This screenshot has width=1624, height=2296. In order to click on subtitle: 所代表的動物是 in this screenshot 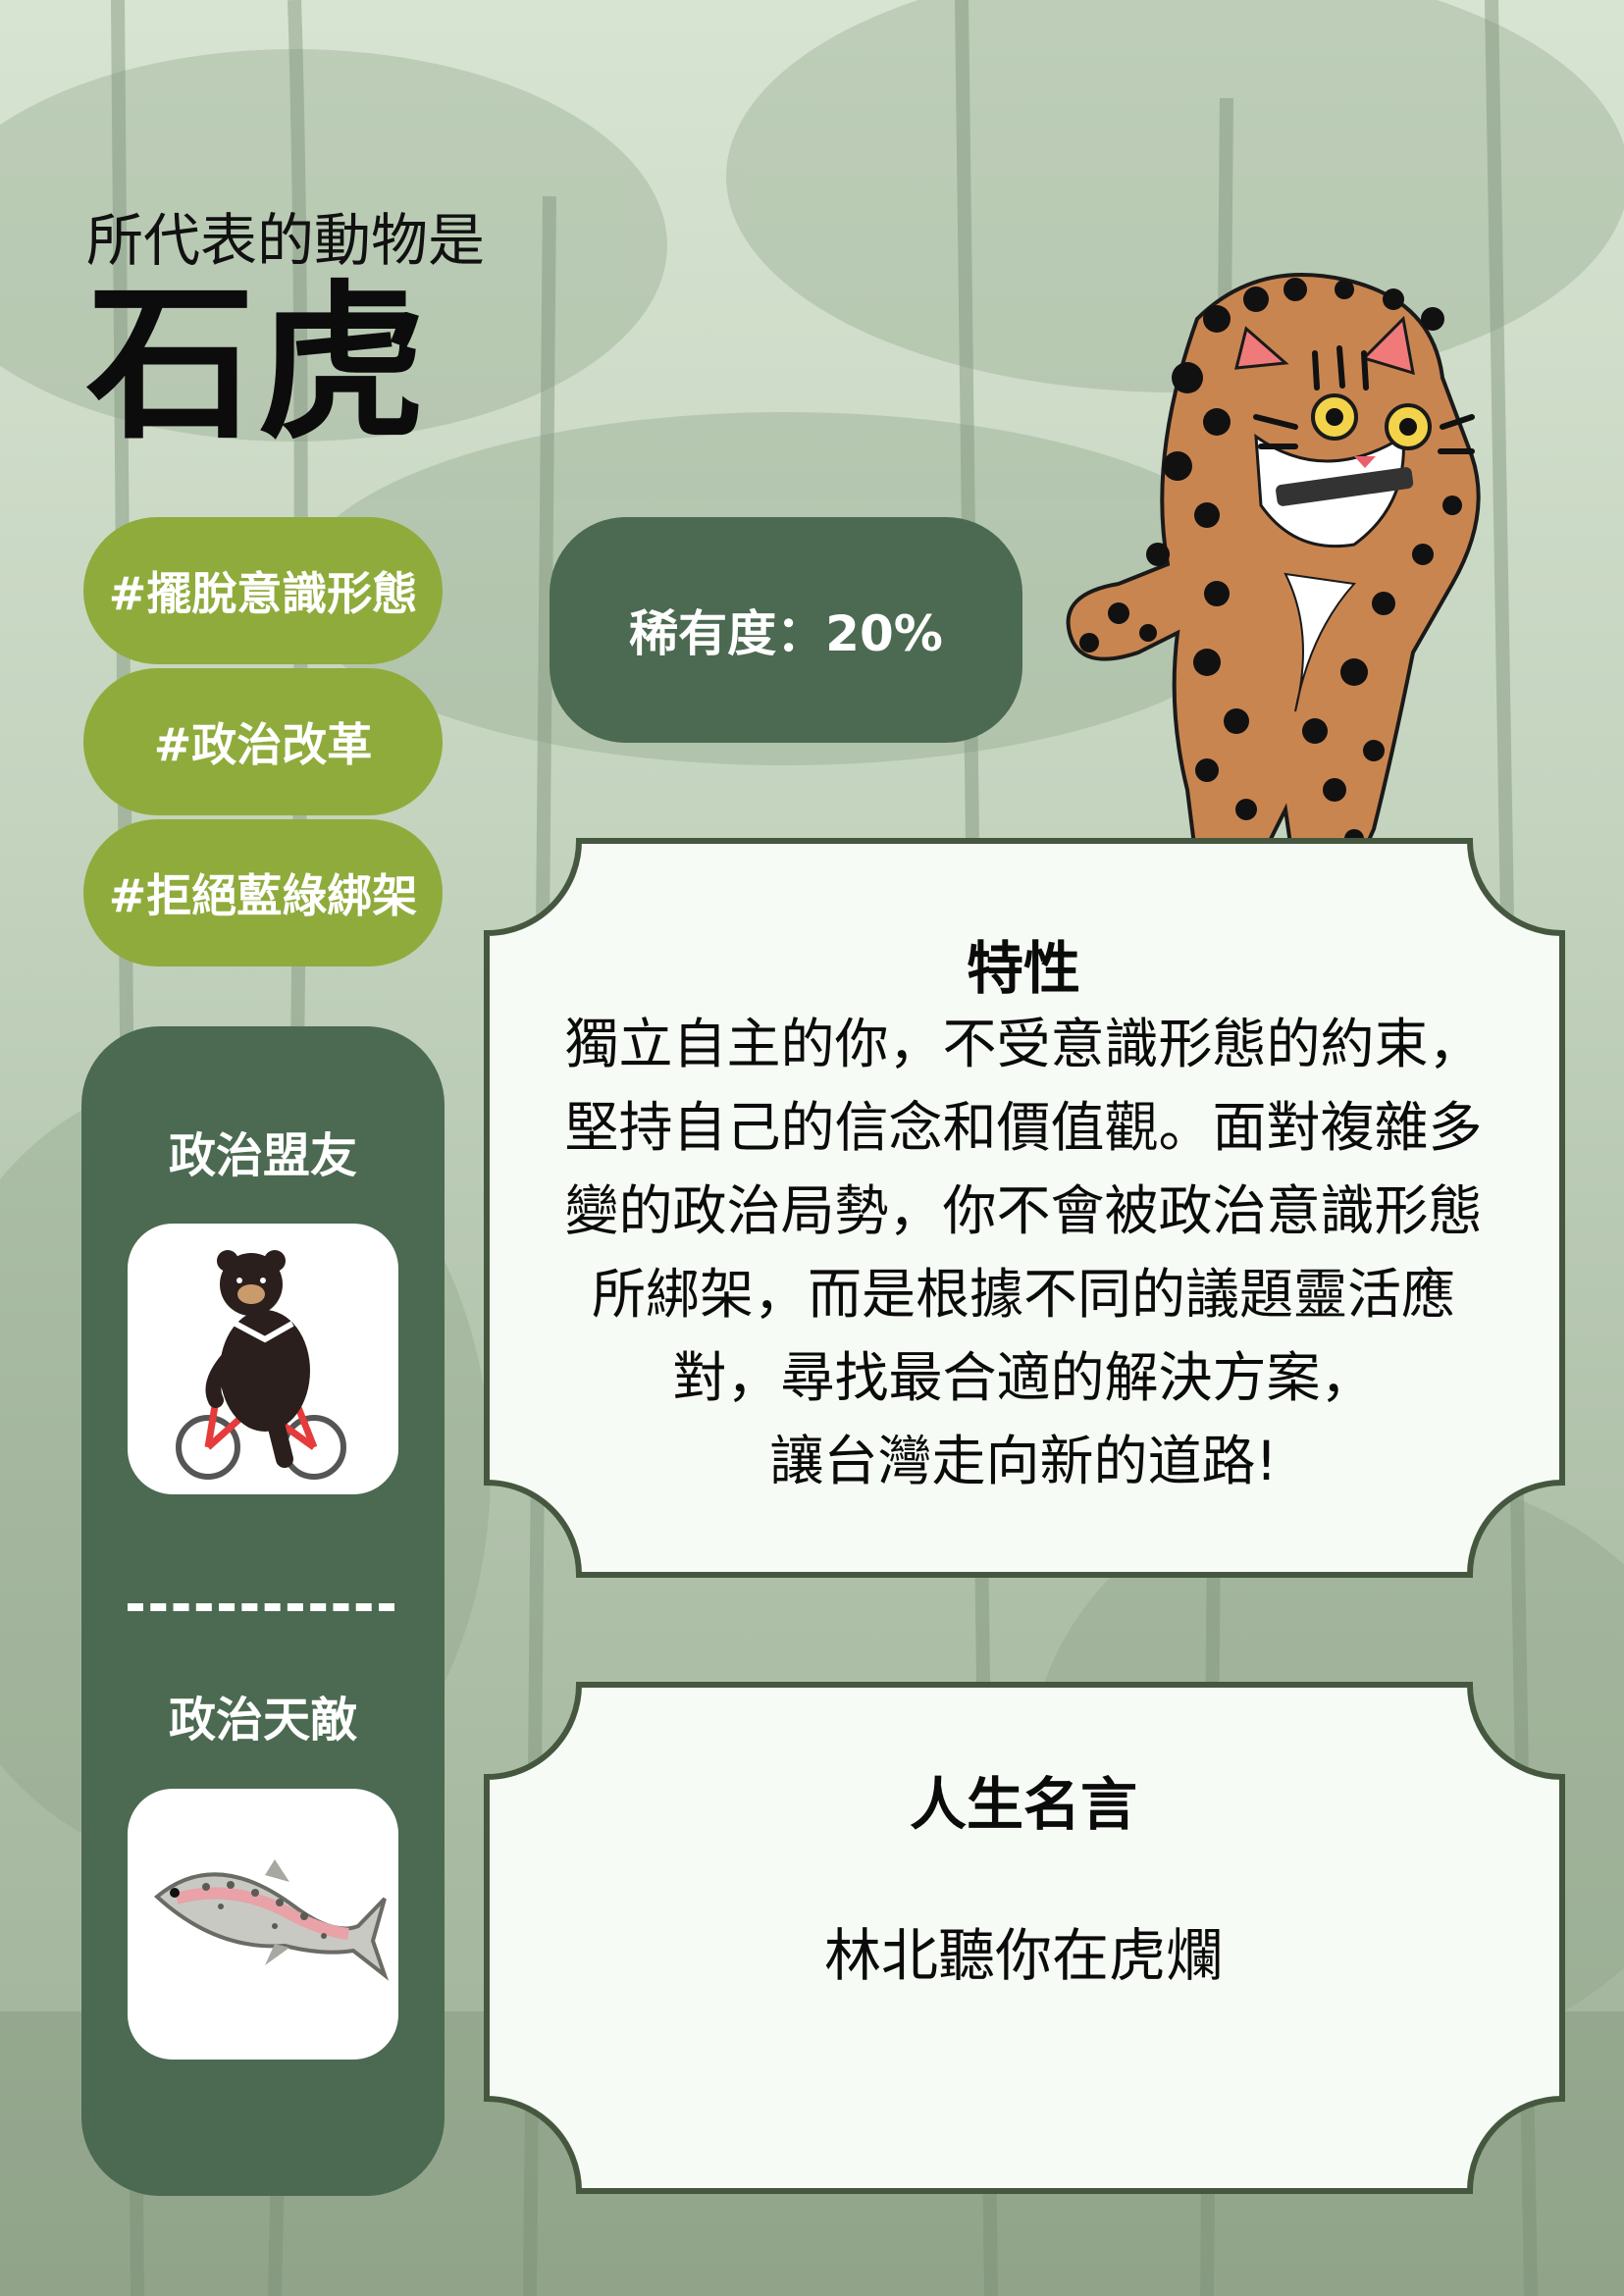, I will do `click(286, 240)`.